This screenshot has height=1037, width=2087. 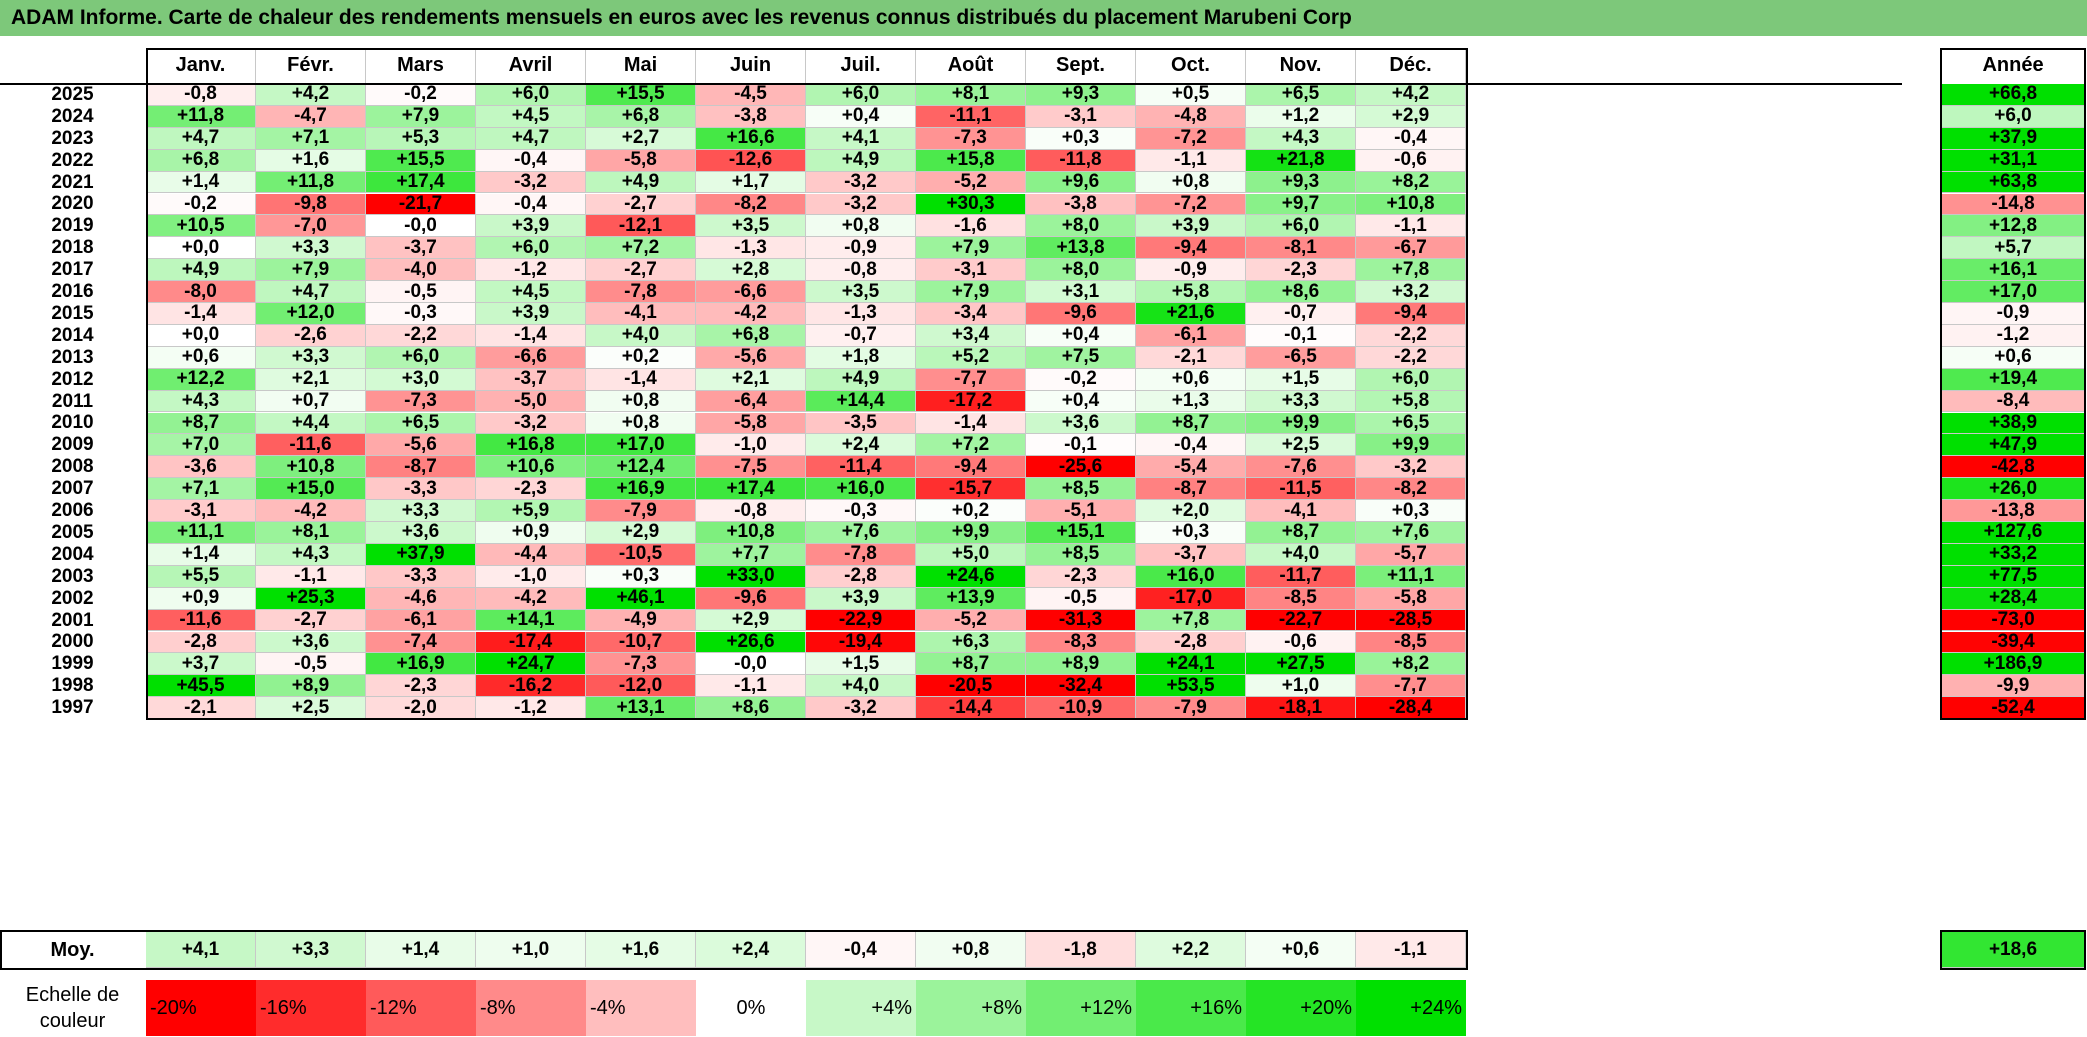 What do you see at coordinates (641, 335) in the screenshot?
I see `heatmap-cell: +4,0` at bounding box center [641, 335].